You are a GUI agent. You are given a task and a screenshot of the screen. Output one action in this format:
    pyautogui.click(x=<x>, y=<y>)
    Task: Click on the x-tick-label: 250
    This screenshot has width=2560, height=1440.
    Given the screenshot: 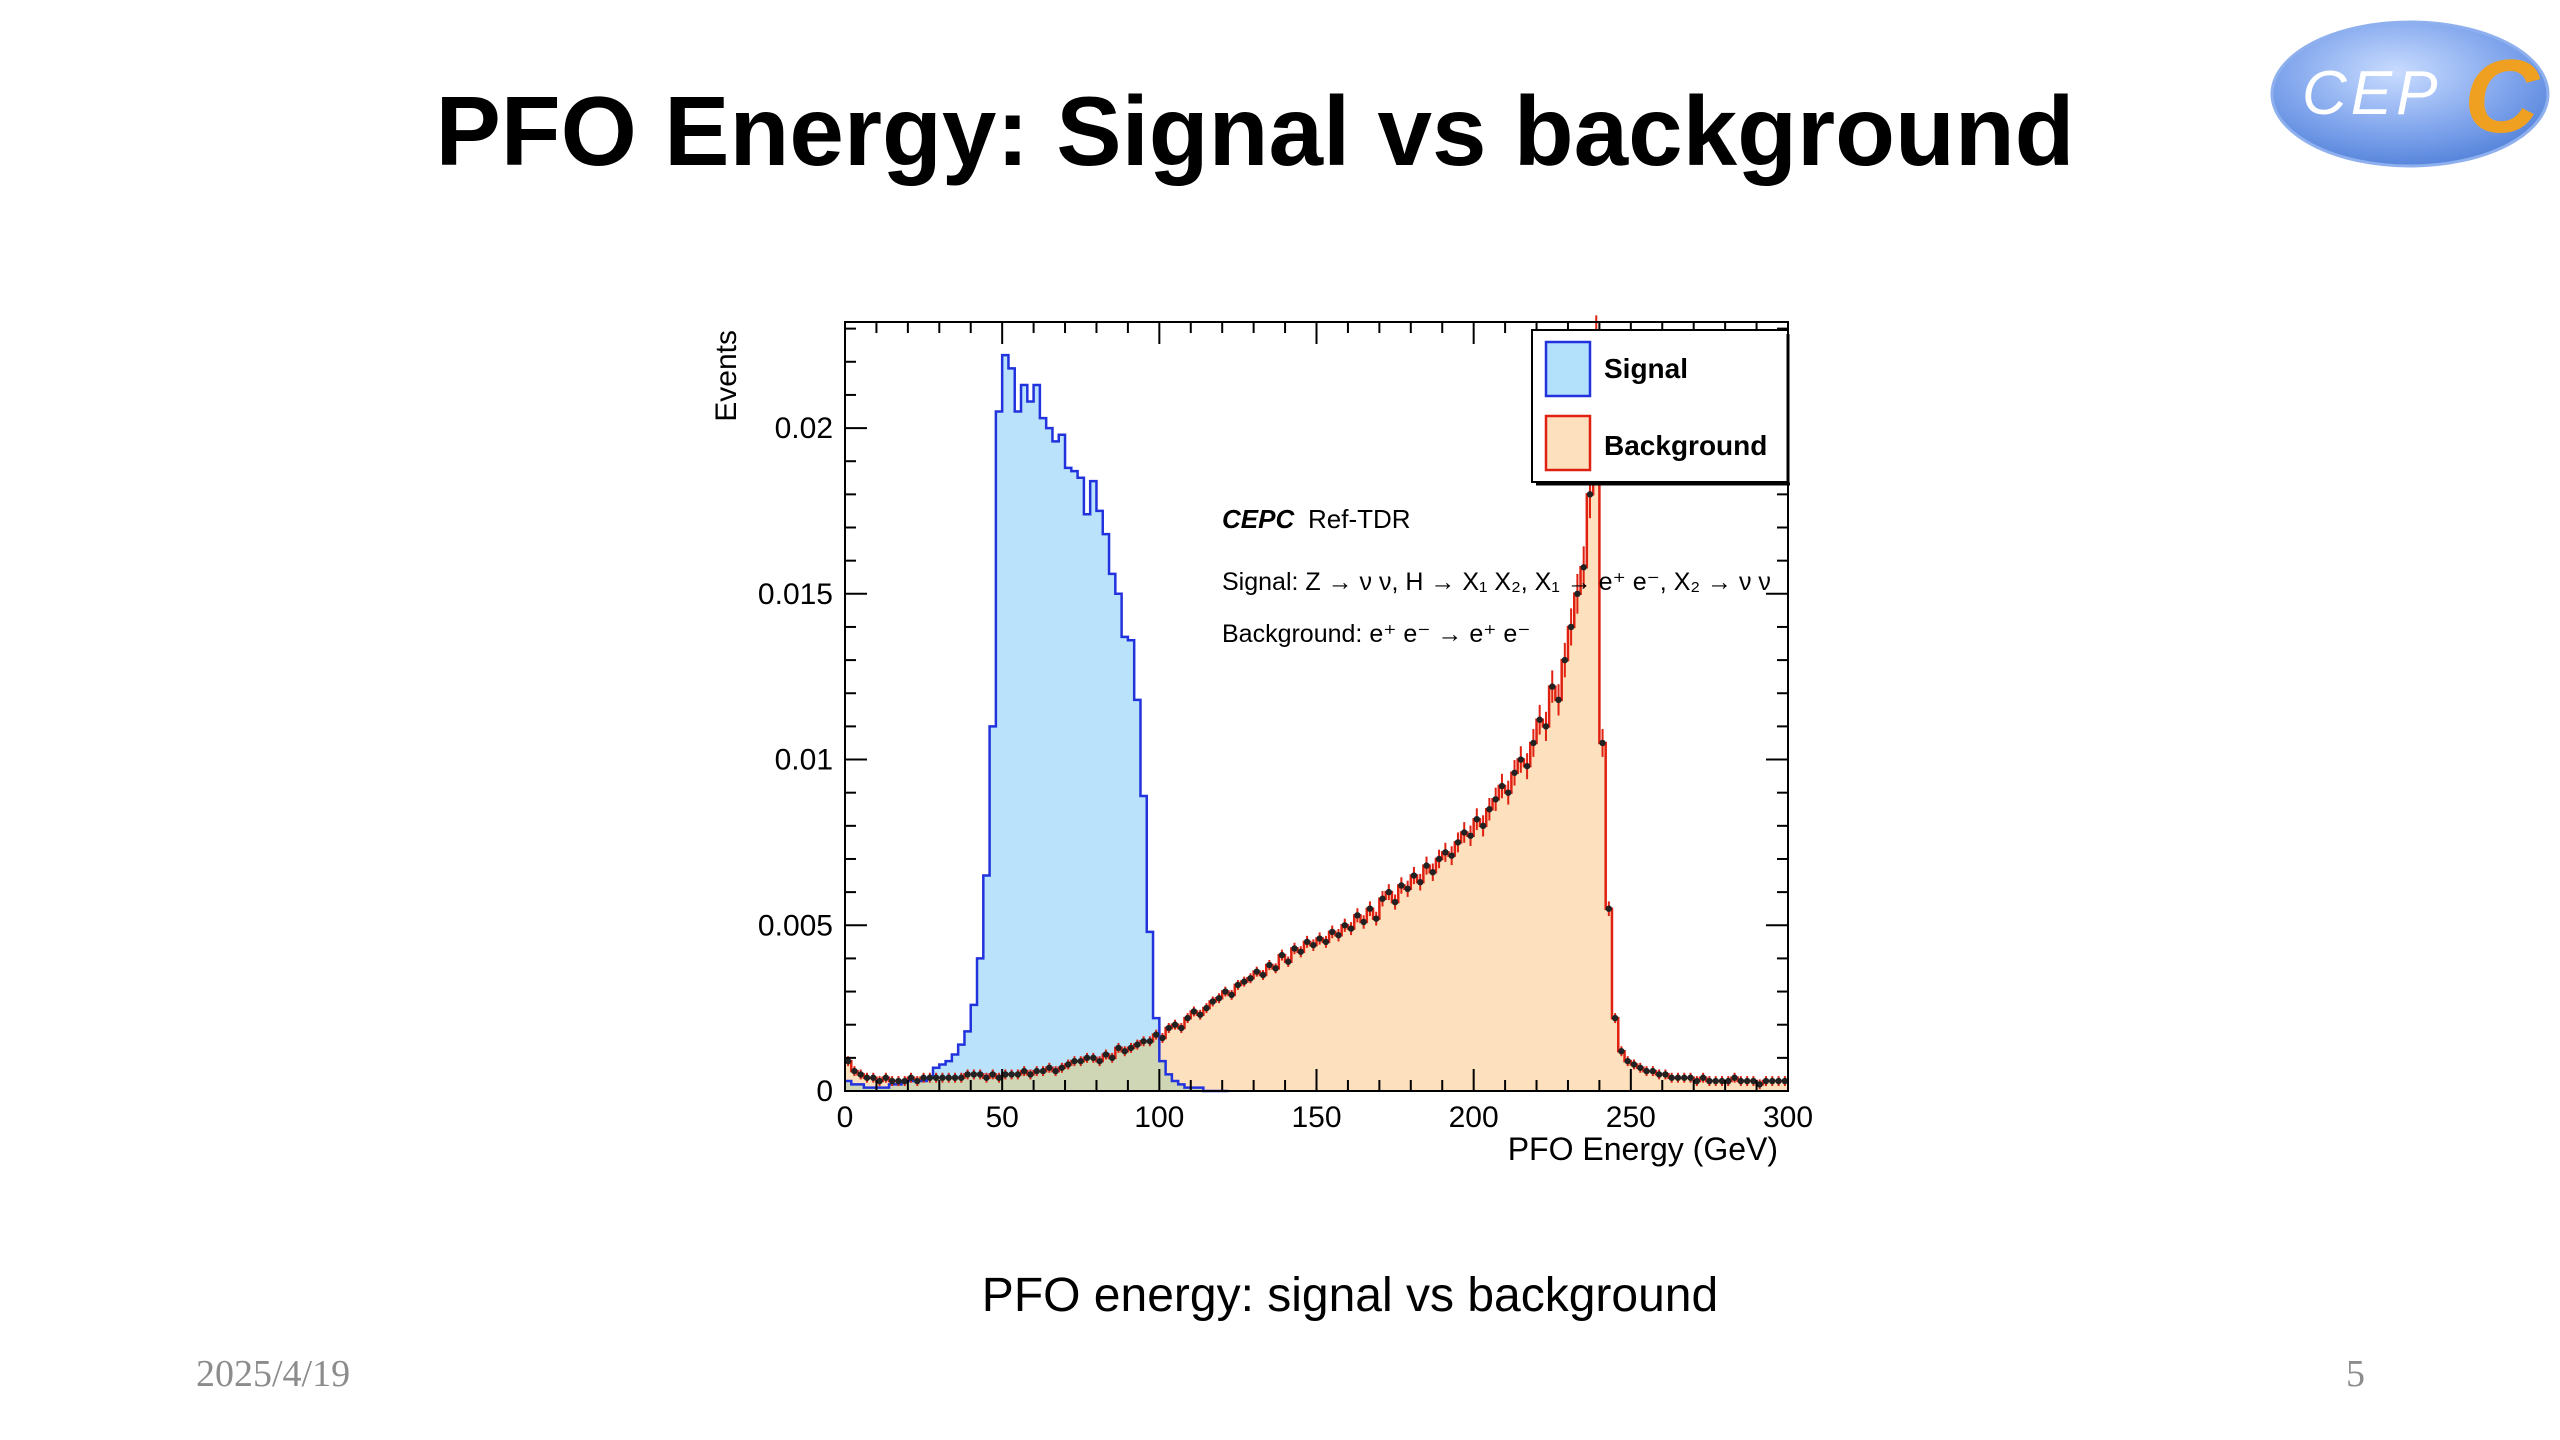 What is the action you would take?
    pyautogui.click(x=1631, y=1117)
    